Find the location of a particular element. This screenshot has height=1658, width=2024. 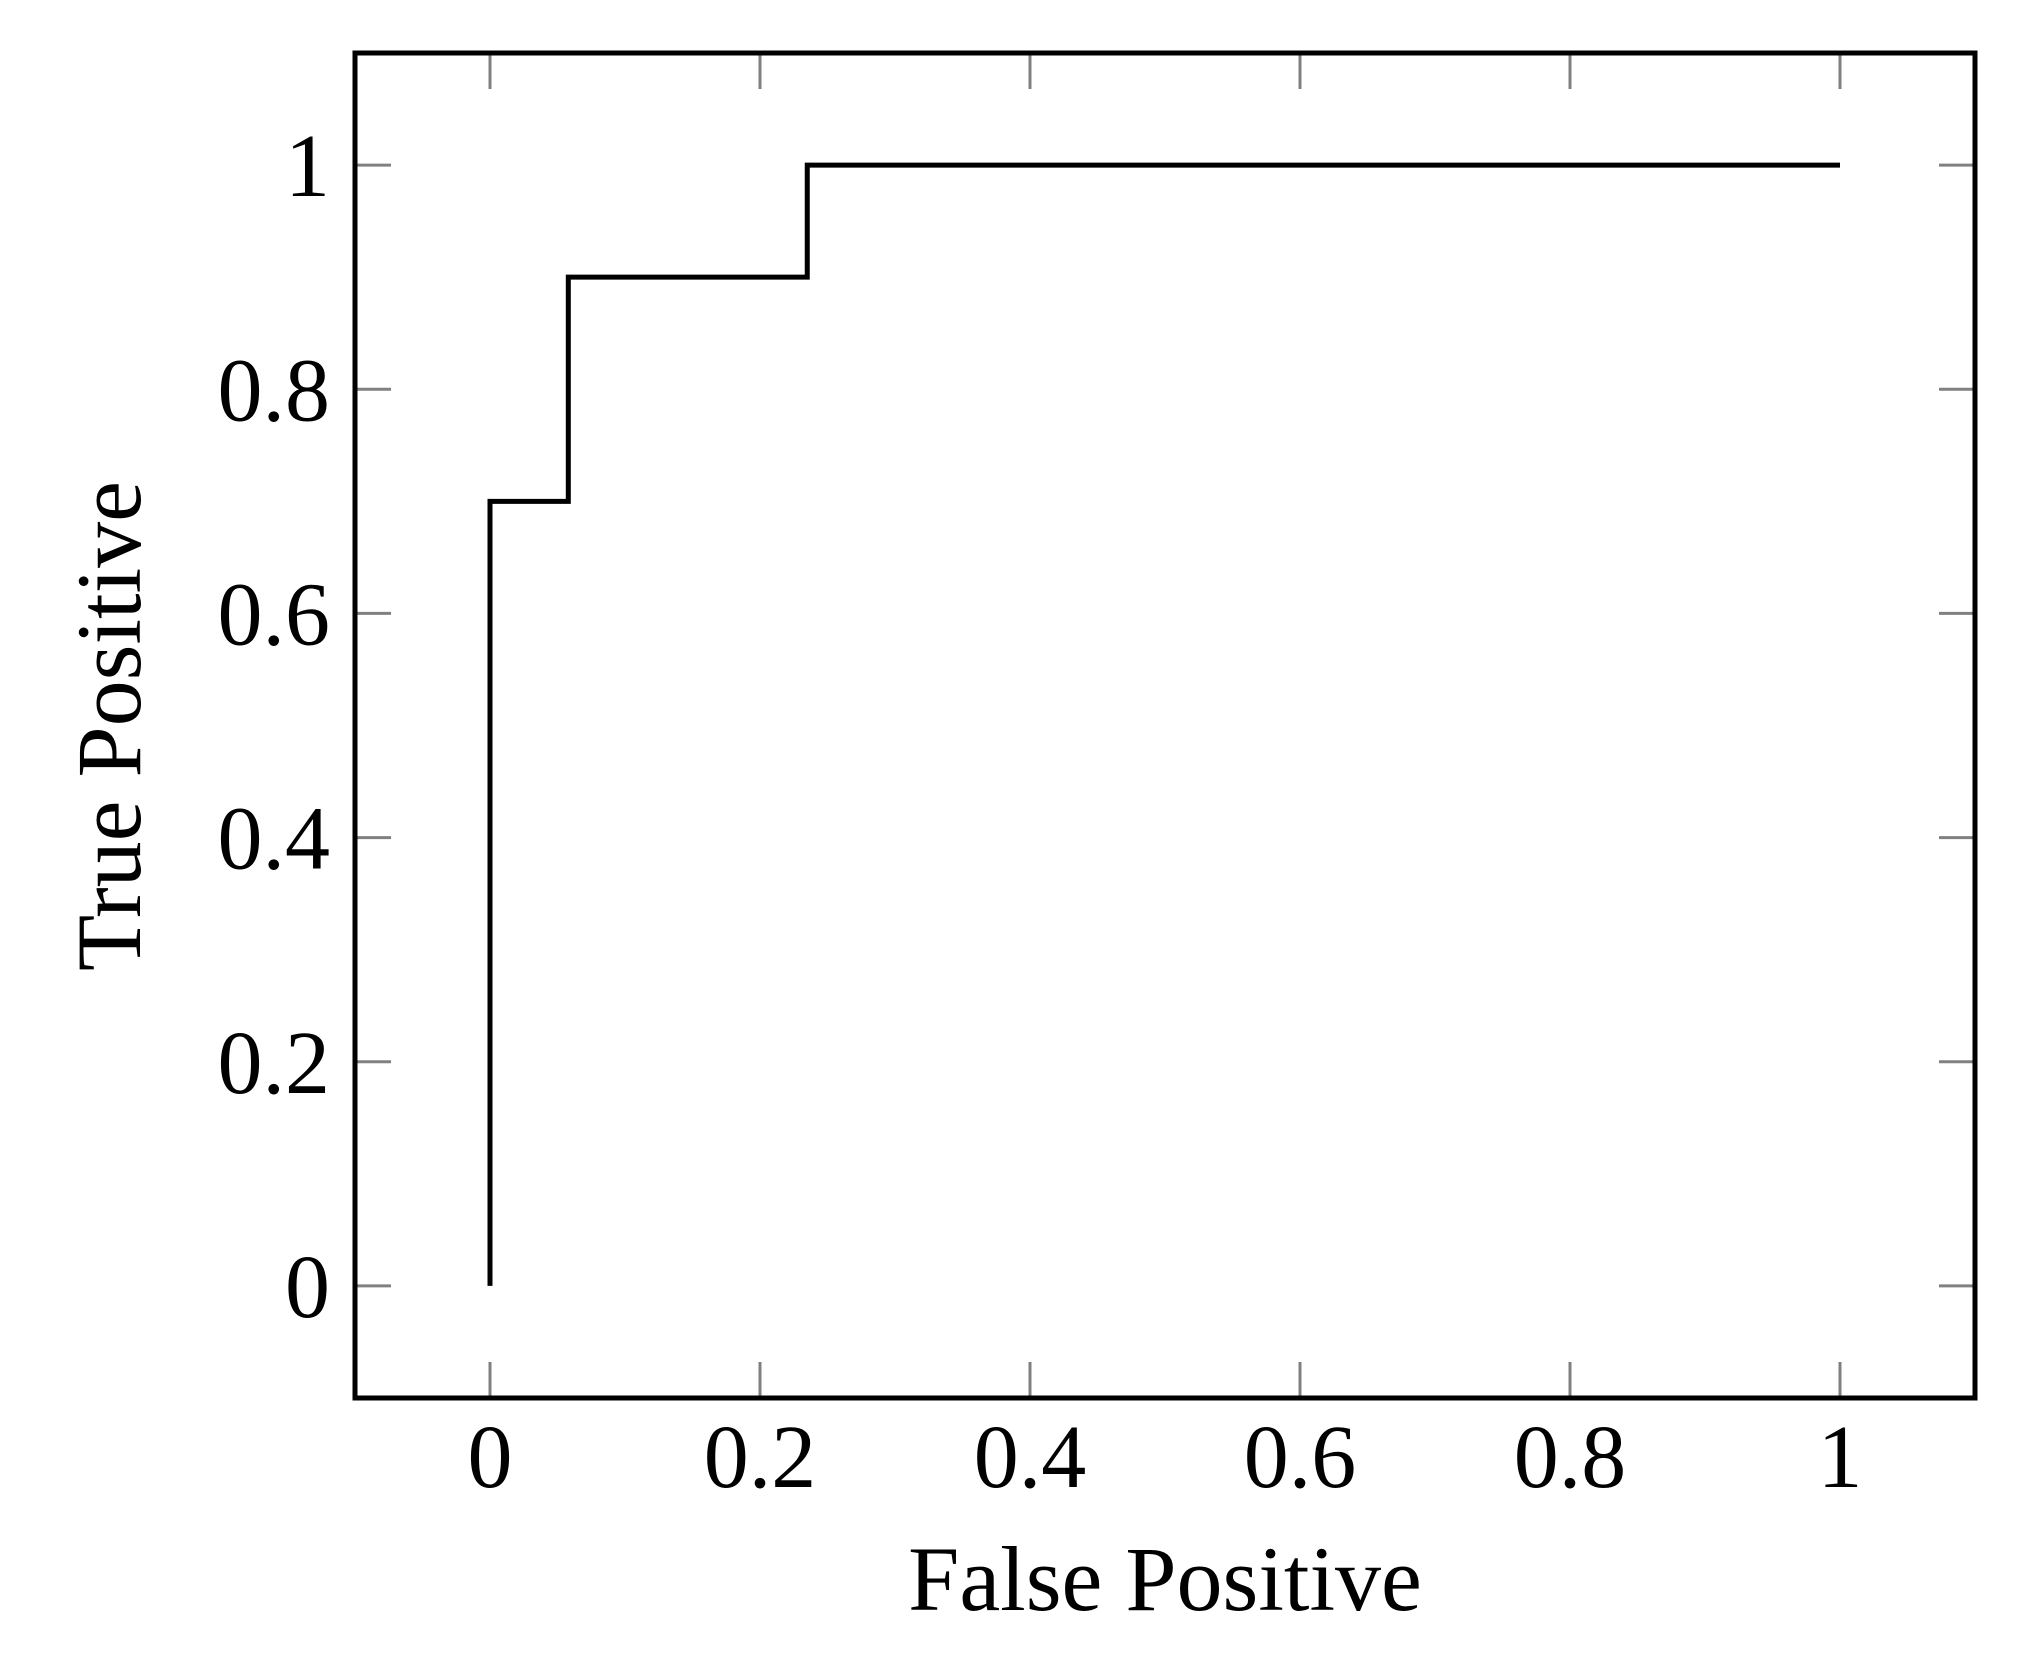

y-tick-label: 0.6 is located at coordinates (274, 614).